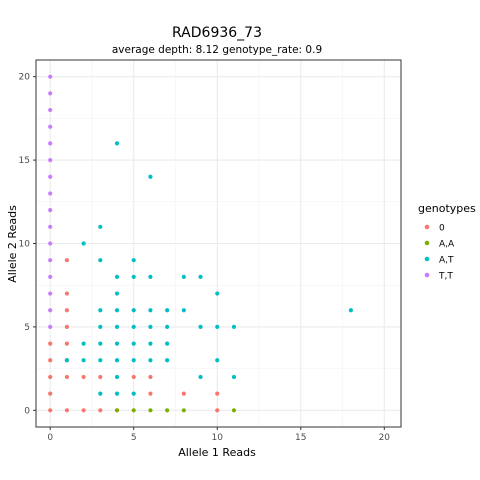 This screenshot has width=480, height=480. Describe the element at coordinates (217, 452) in the screenshot. I see `x-axis-label: Allele 1 Reads` at that location.